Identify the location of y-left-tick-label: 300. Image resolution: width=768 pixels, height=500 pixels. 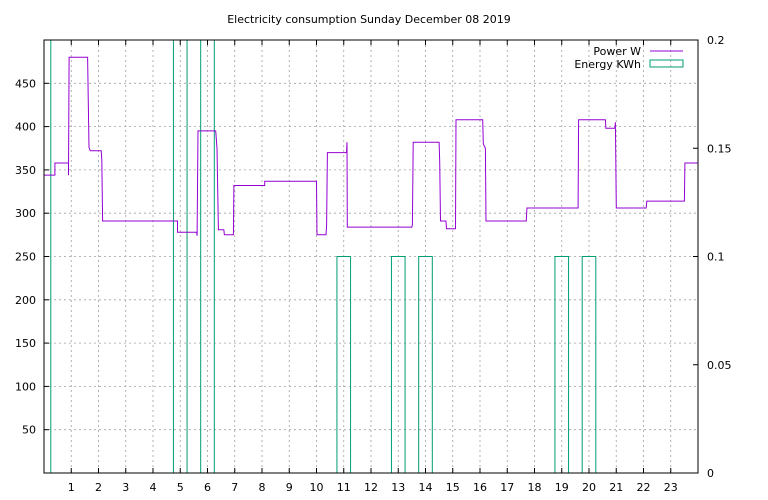
(25, 213).